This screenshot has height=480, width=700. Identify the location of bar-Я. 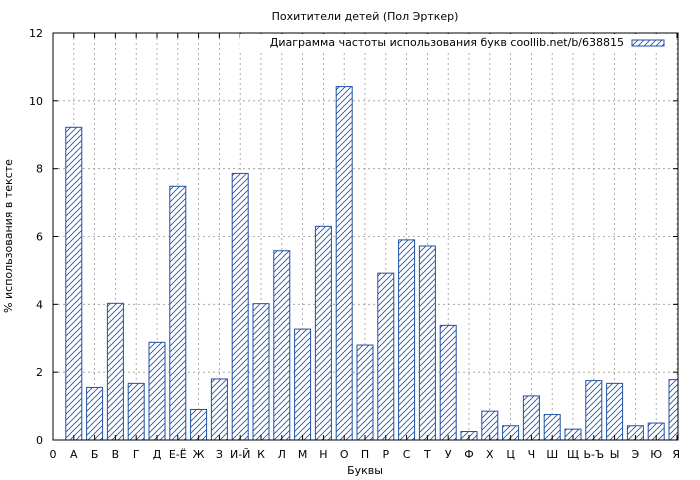
(673, 410).